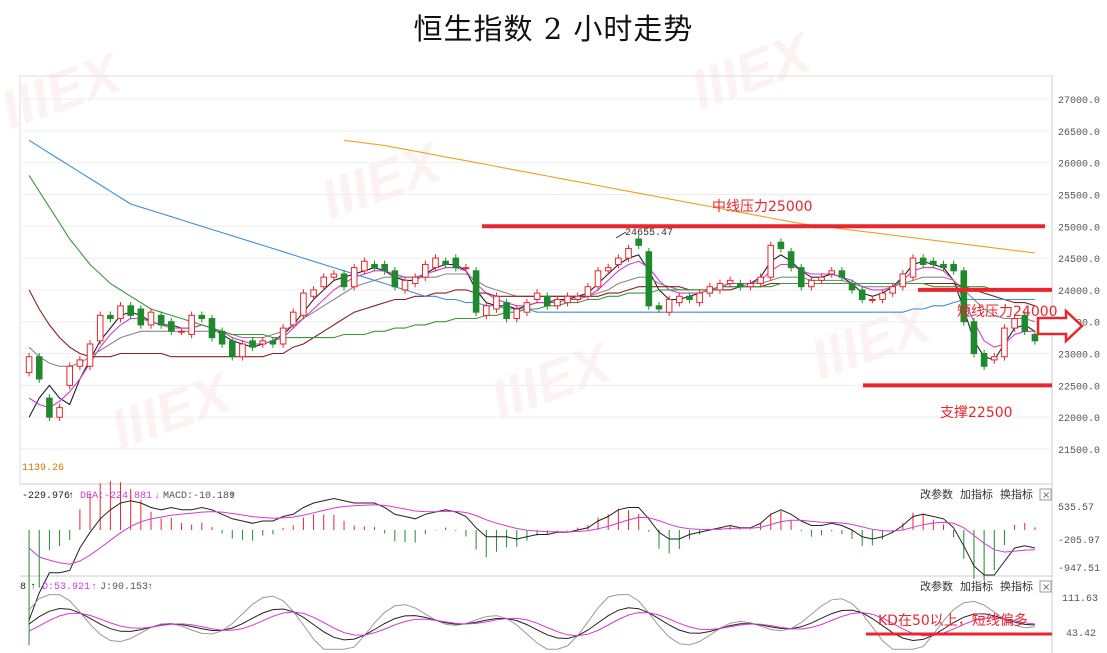 This screenshot has width=1107, height=653. What do you see at coordinates (1079, 133) in the screenshot?
I see `y-tick-label: 26500.0` at bounding box center [1079, 133].